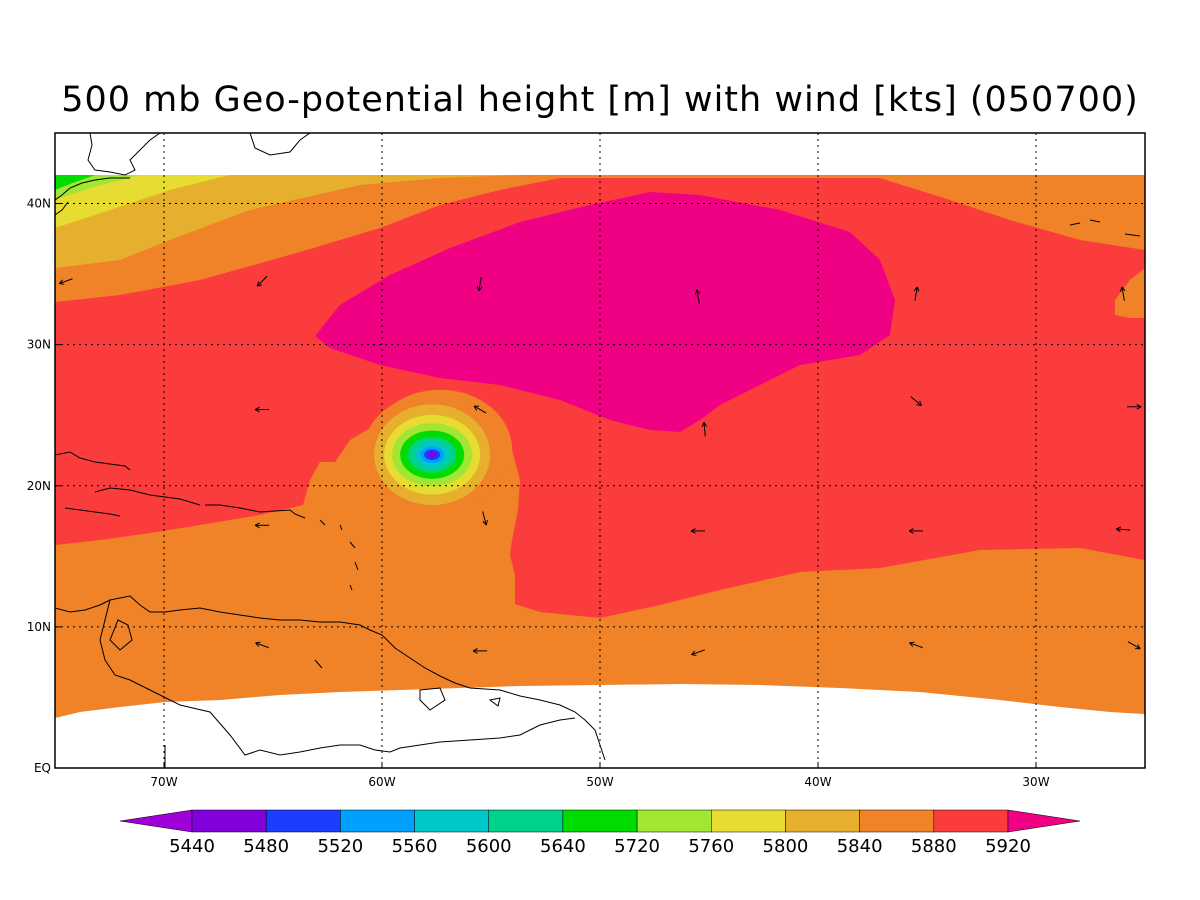 This screenshot has width=1200, height=900. Describe the element at coordinates (39, 486) in the screenshot. I see `lat-tick-label: 20N` at that location.